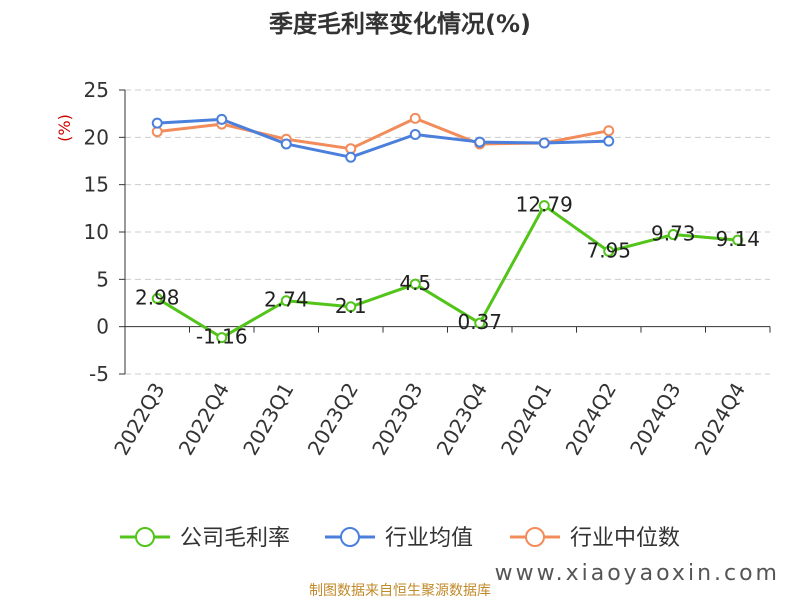 The height and width of the screenshot is (600, 800). I want to click on x-tick-label: 2024Q1, so click(526, 419).